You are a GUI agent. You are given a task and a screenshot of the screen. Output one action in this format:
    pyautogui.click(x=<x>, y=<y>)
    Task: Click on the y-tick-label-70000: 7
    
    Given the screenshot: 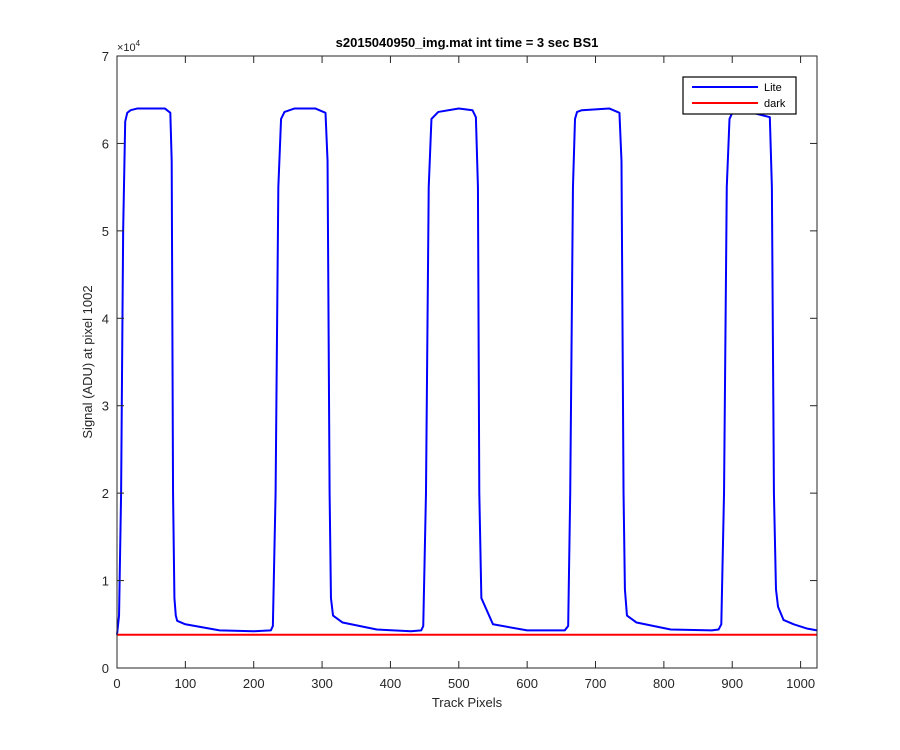 What is the action you would take?
    pyautogui.click(x=105, y=56)
    